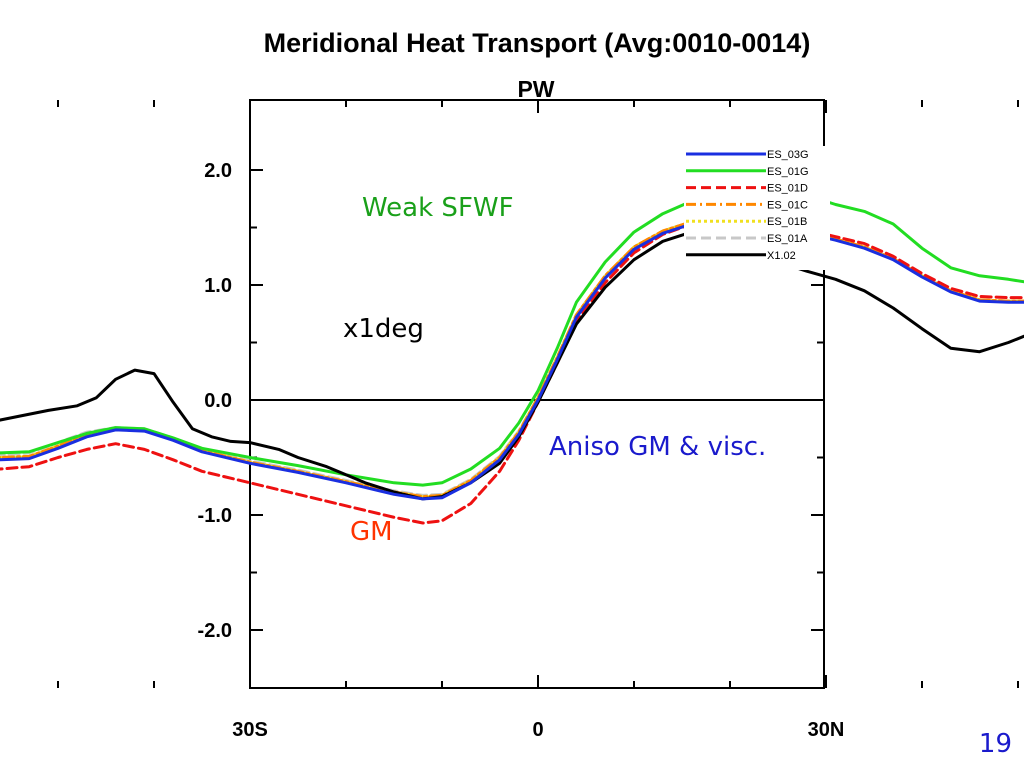 The width and height of the screenshot is (1024, 768). I want to click on legend-box, so click(757, 208).